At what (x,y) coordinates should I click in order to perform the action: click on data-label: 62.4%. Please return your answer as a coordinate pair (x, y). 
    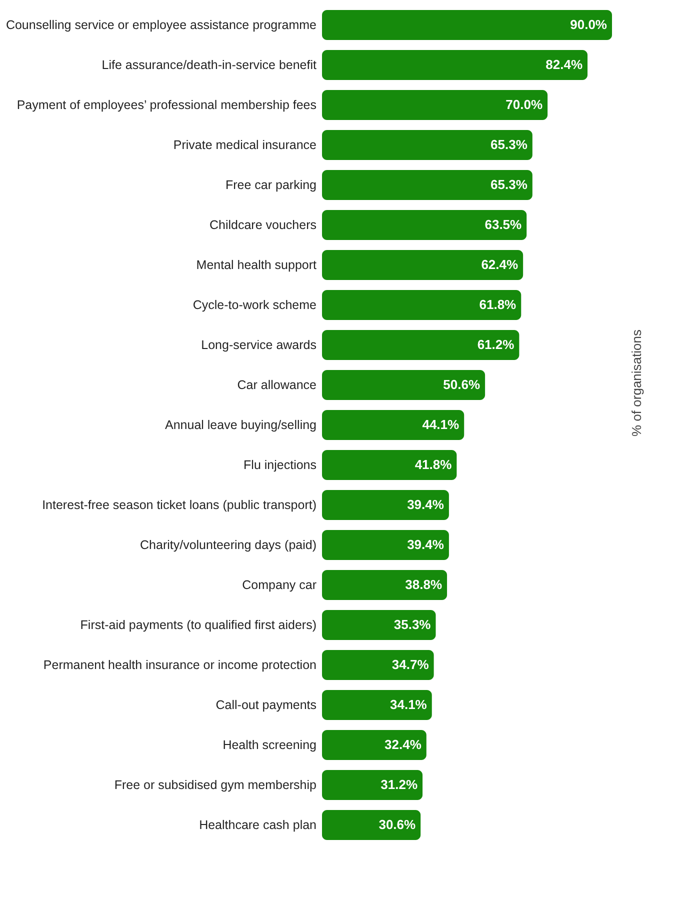
    Looking at the image, I should click on (499, 264).